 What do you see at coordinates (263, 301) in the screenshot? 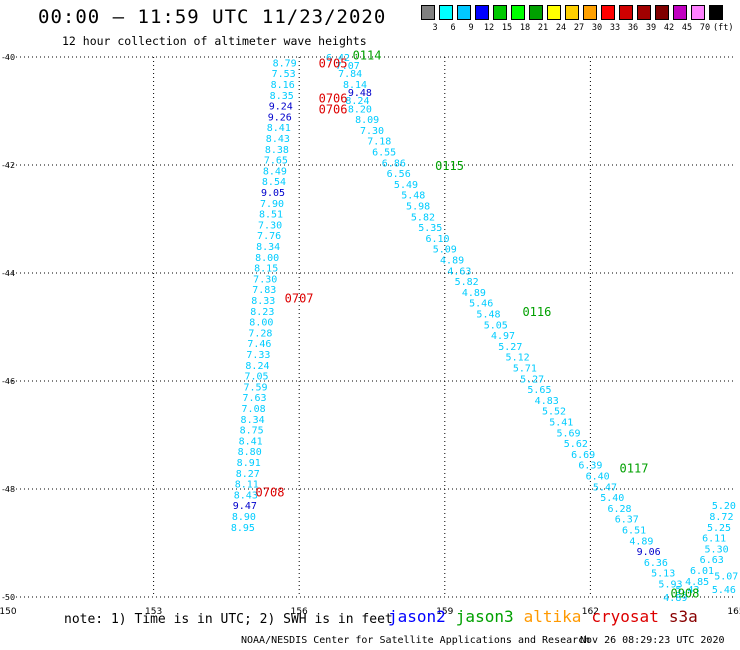
I see `data-label-swh: 8.33` at bounding box center [263, 301].